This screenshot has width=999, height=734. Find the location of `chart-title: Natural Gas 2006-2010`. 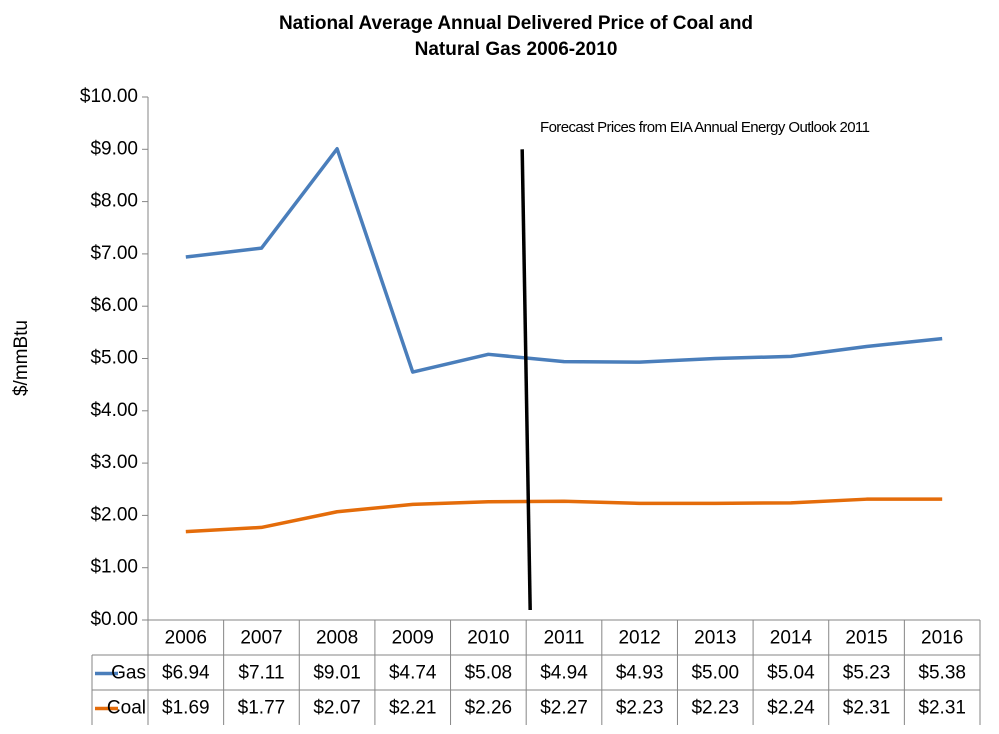

chart-title: Natural Gas 2006-2010 is located at coordinates (516, 49).